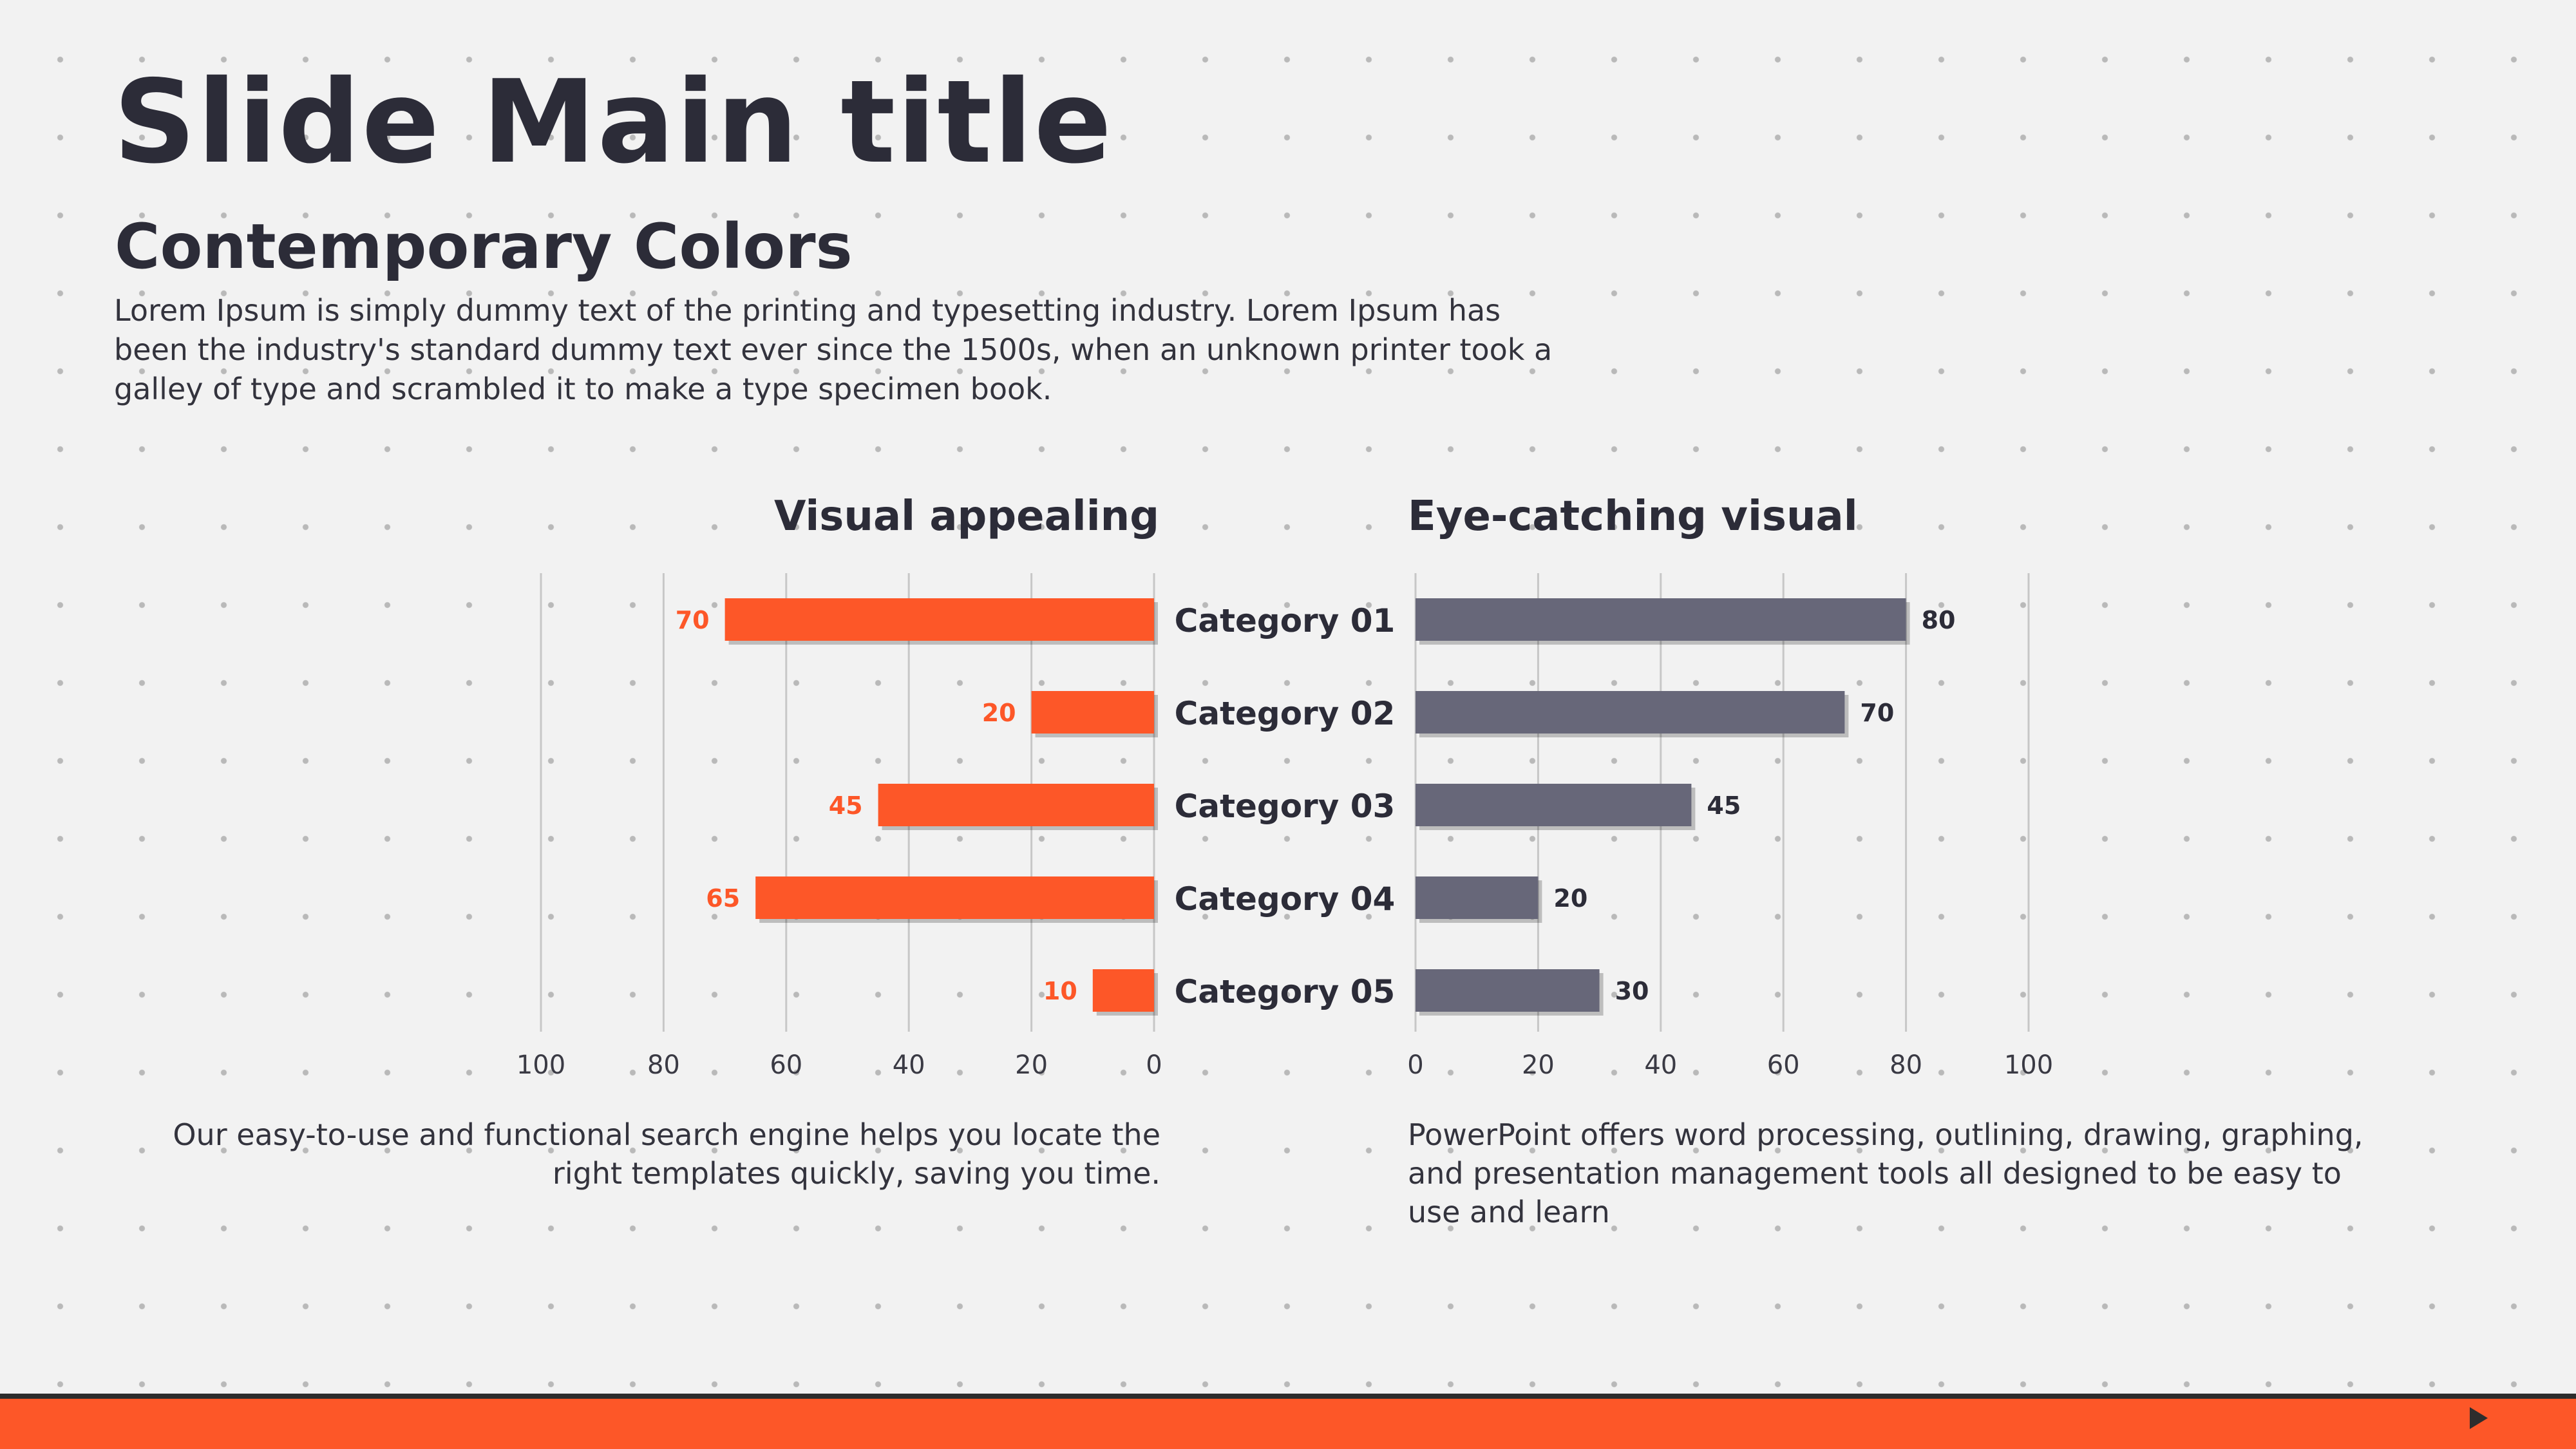 Image resolution: width=2576 pixels, height=1449 pixels. What do you see at coordinates (484, 247) in the screenshot?
I see `slide-subtitle: Contemporary Colors` at bounding box center [484, 247].